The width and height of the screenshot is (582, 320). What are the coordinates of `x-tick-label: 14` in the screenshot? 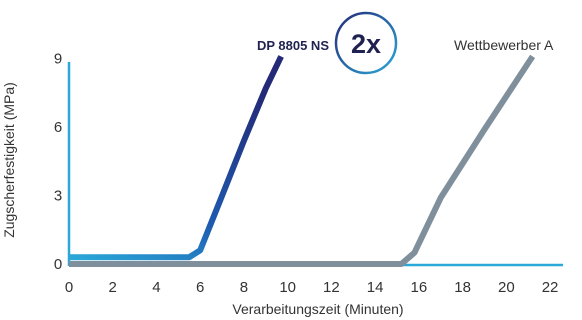 It's located at (375, 287).